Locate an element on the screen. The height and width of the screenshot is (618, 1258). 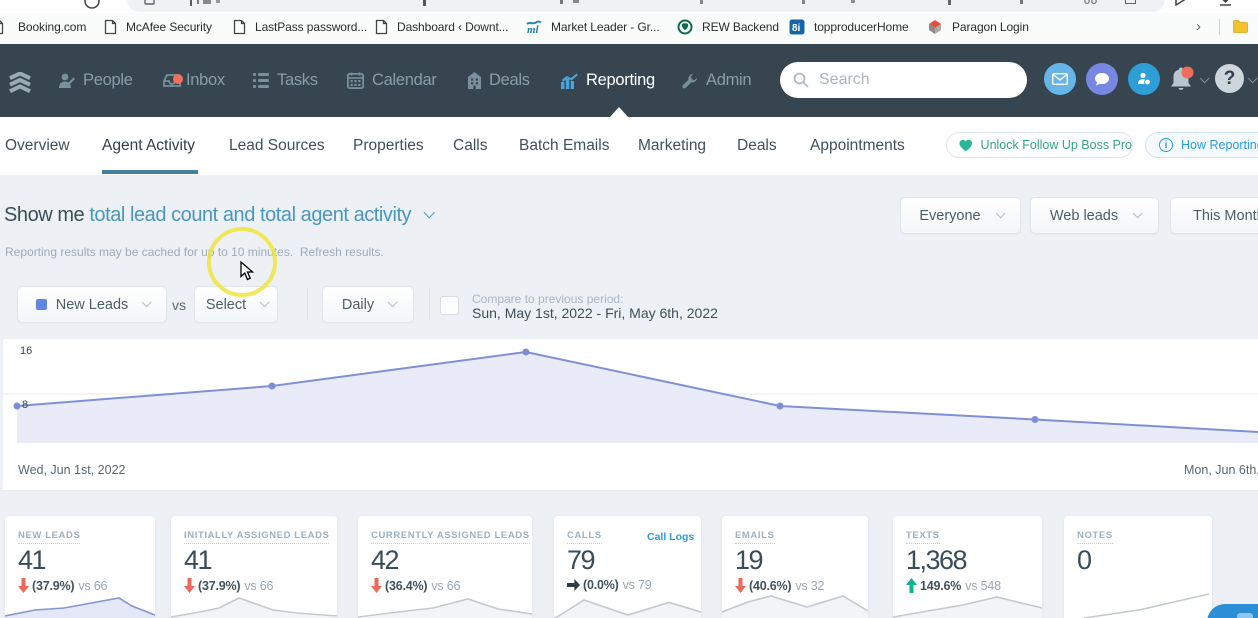
svg-text: 8i is located at coordinates (796, 28).